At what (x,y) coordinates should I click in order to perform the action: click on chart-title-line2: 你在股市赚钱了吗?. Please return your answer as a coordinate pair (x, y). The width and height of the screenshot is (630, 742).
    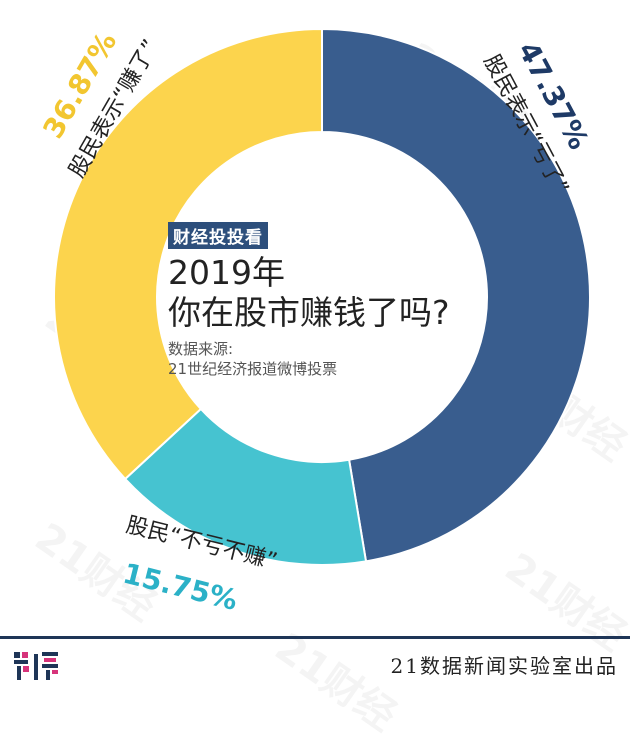
    Looking at the image, I should click on (309, 312).